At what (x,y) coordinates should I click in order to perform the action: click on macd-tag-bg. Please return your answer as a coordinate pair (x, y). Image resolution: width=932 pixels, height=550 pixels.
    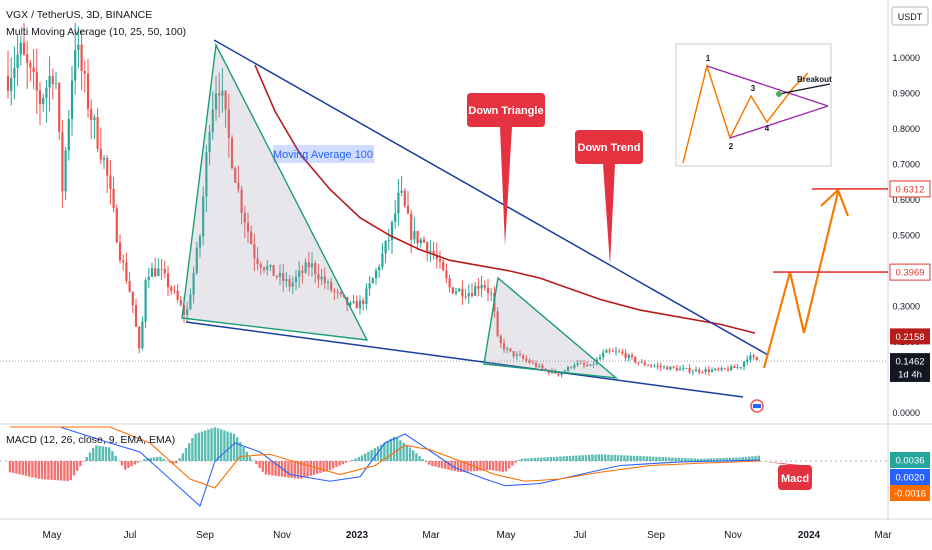
    Looking at the image, I should click on (910, 493).